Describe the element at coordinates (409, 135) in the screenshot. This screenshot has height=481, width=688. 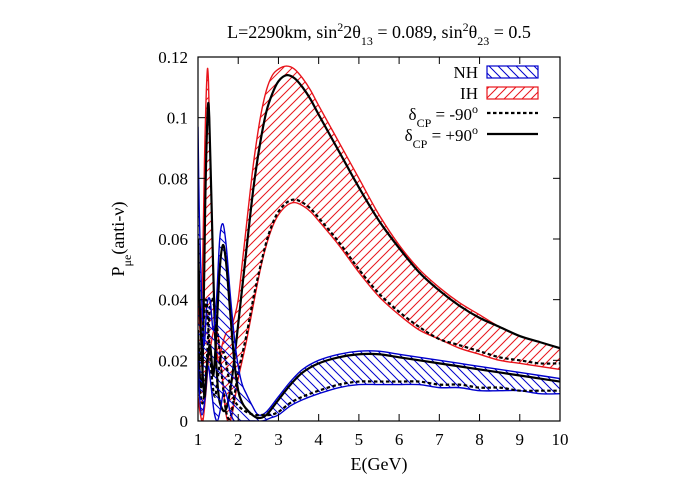
I see `legend-cp-plus90-main: δ` at that location.